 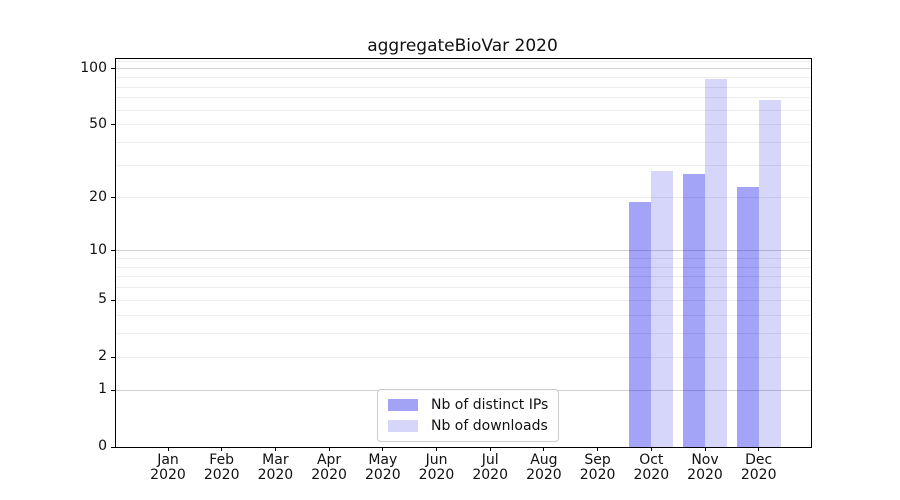 I want to click on legend-item: Nb of downloads, so click(x=468, y=426).